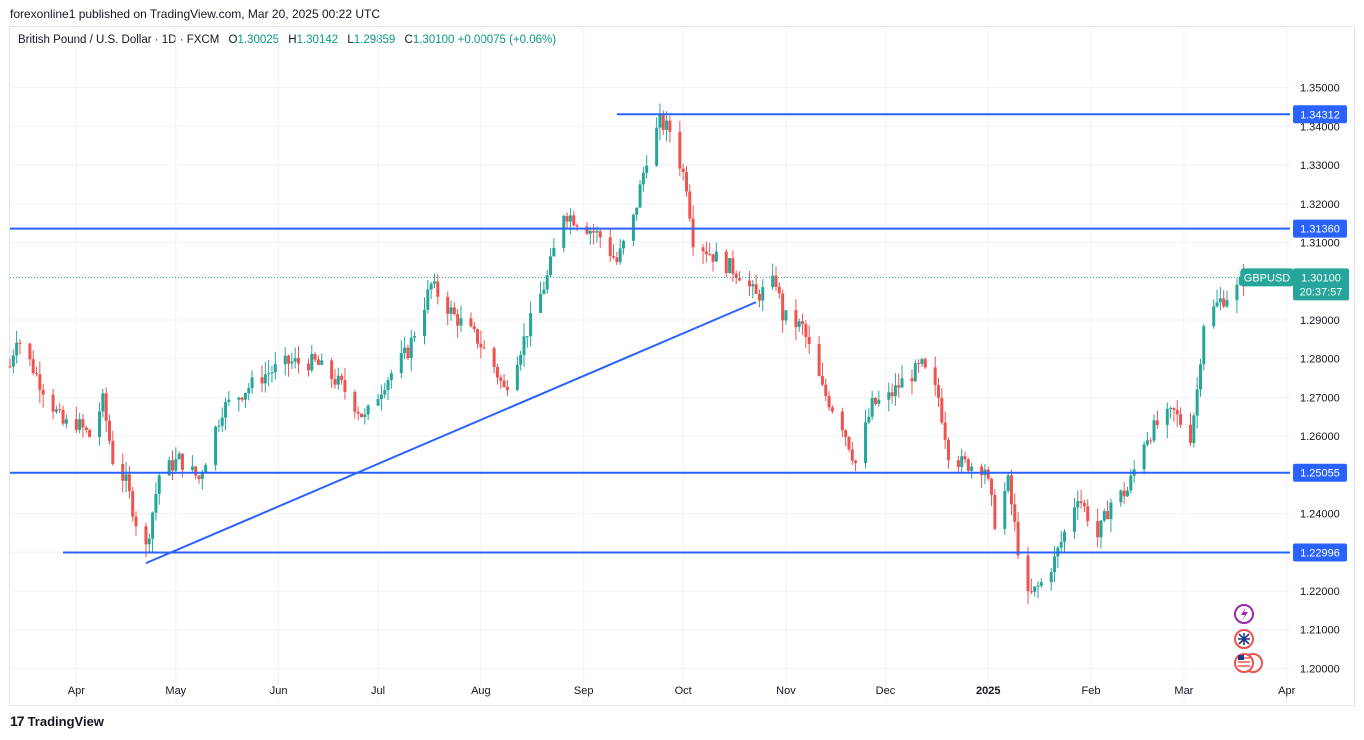  What do you see at coordinates (1320, 321) in the screenshot?
I see `price-tick-label: 1.29000` at bounding box center [1320, 321].